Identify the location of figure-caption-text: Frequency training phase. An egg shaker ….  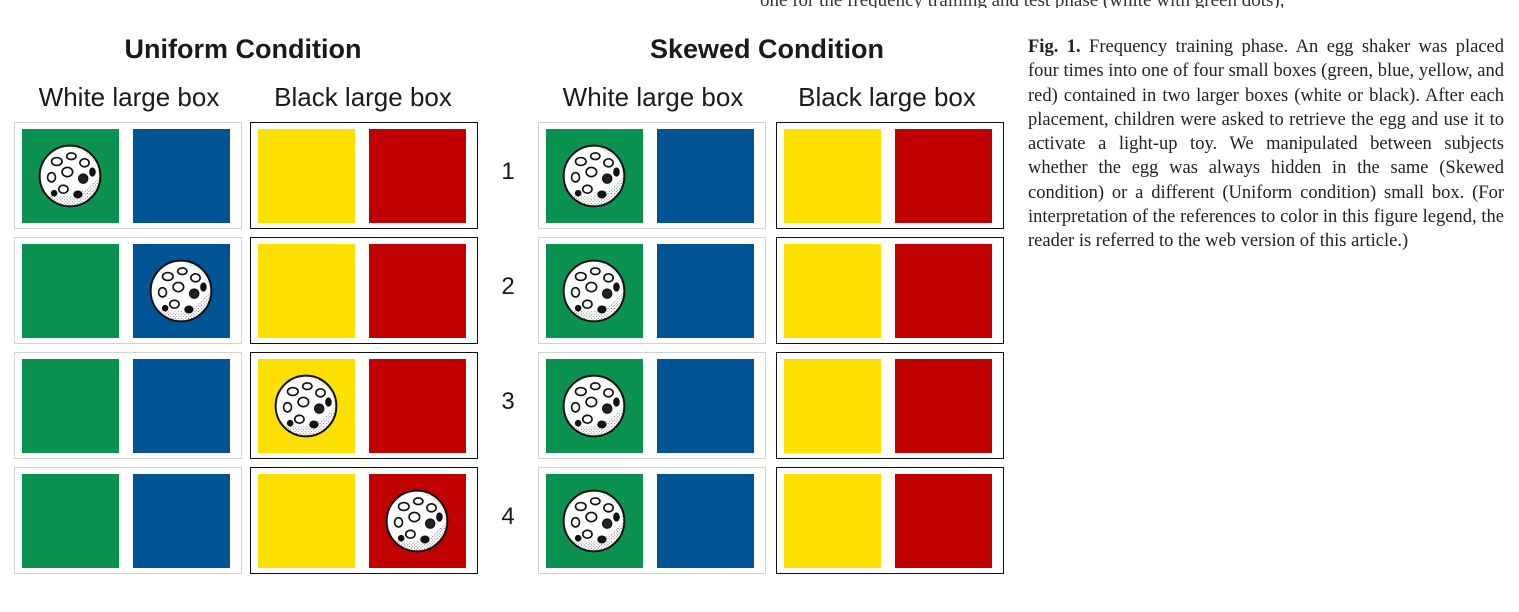
(1266, 144).